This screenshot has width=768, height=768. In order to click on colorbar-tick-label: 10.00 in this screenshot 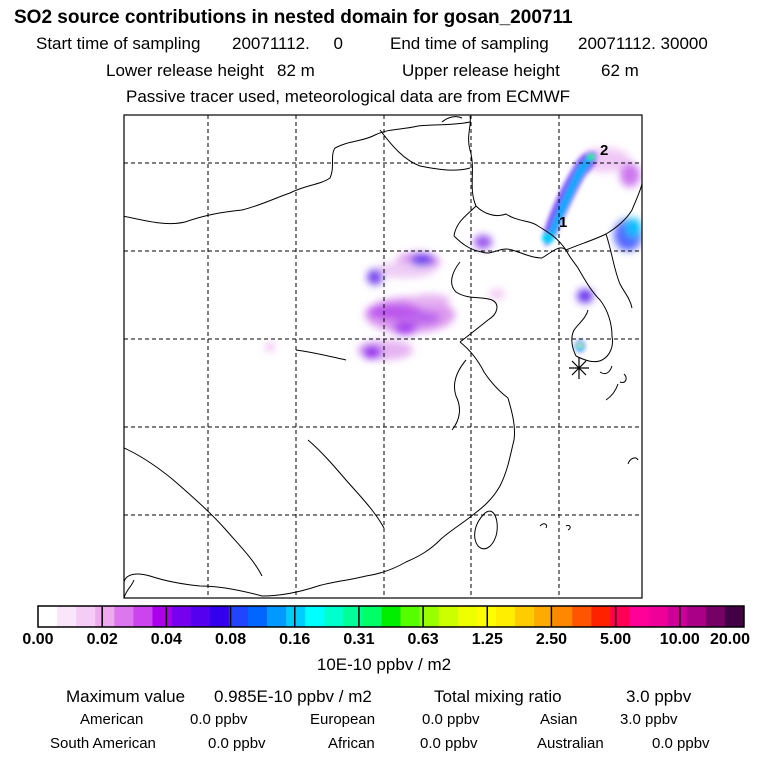, I will do `click(679, 639)`.